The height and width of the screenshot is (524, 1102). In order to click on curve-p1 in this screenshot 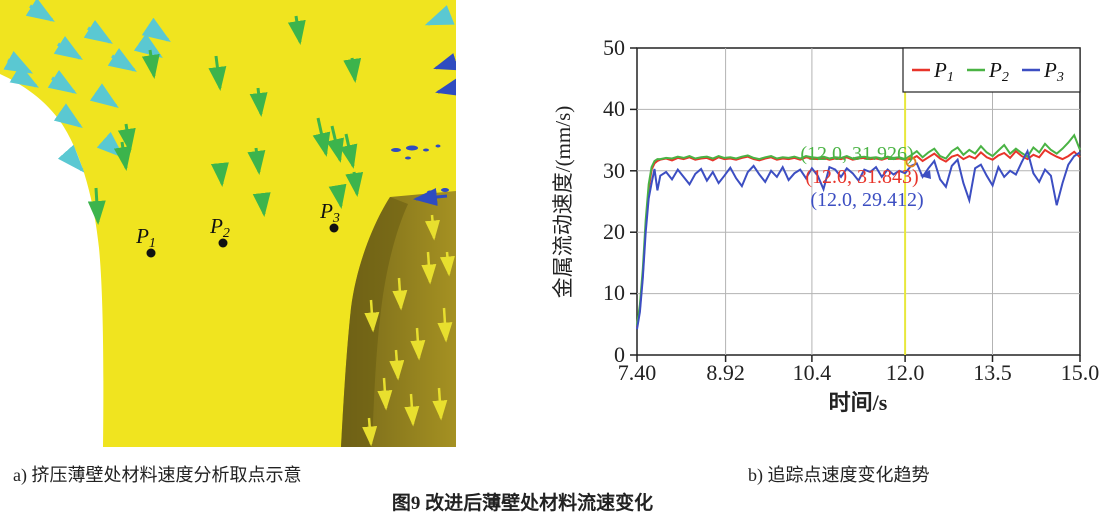, I will do `click(858, 238)`.